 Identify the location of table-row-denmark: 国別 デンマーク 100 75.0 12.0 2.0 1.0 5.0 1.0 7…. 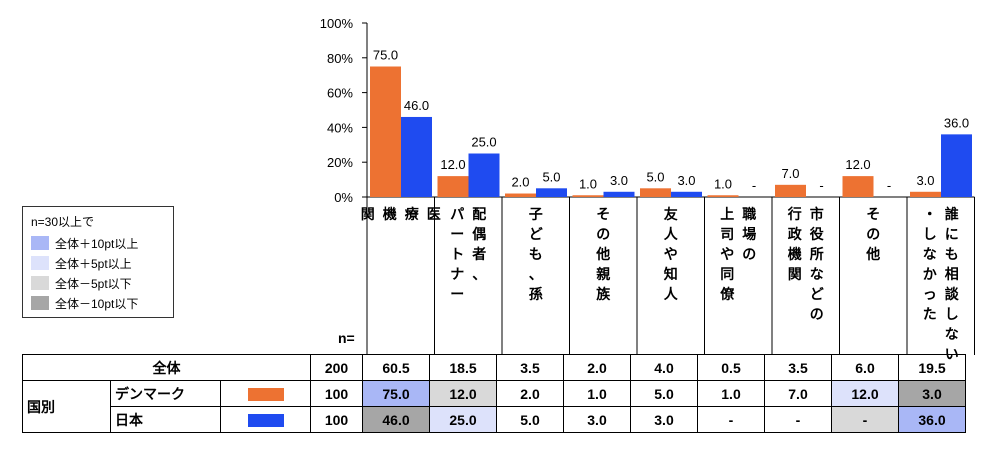
(494, 406).